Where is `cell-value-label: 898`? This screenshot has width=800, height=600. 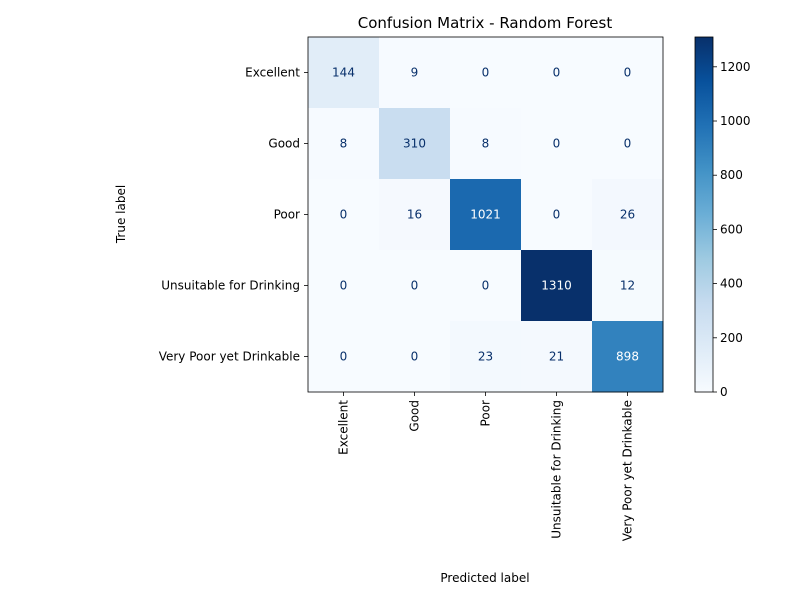
cell-value-label: 898 is located at coordinates (627, 357).